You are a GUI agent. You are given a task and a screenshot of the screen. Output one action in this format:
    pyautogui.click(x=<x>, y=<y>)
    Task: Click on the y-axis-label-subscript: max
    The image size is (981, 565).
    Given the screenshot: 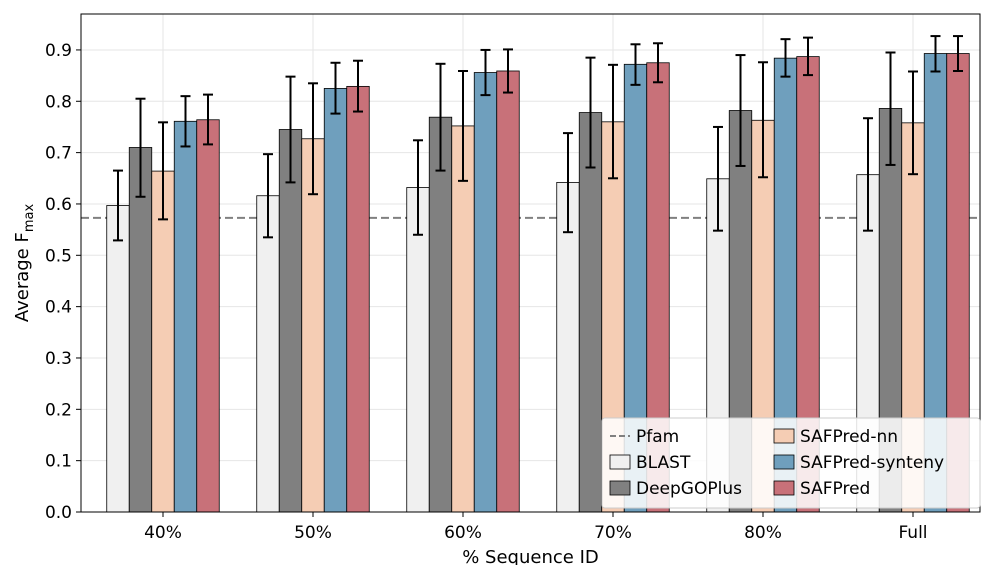 What is the action you would take?
    pyautogui.click(x=29, y=218)
    